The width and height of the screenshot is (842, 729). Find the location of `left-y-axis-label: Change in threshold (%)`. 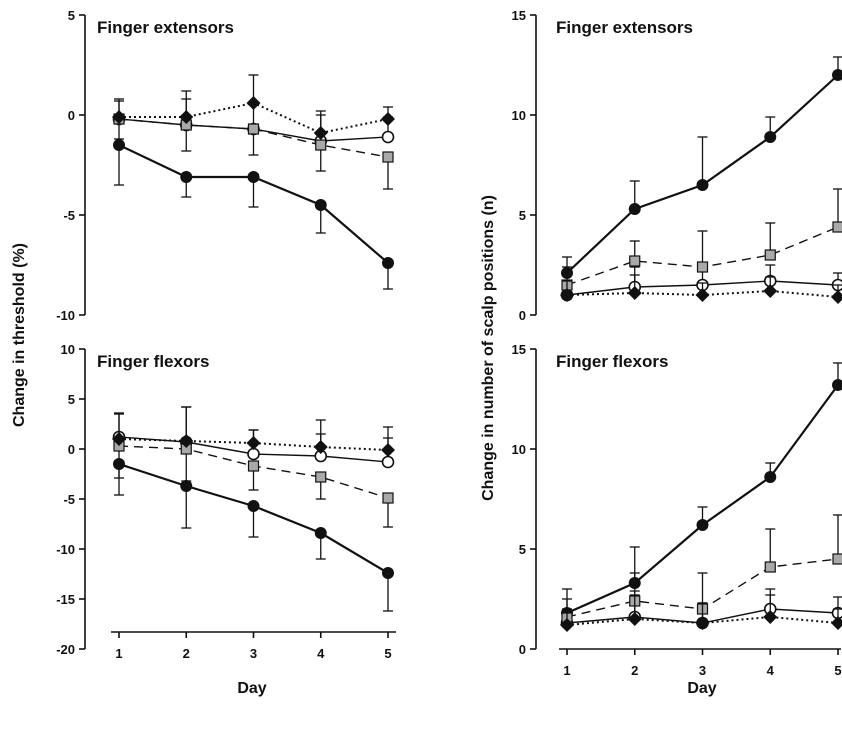

left-y-axis-label: Change in threshold (%) is located at coordinates (19, 335).